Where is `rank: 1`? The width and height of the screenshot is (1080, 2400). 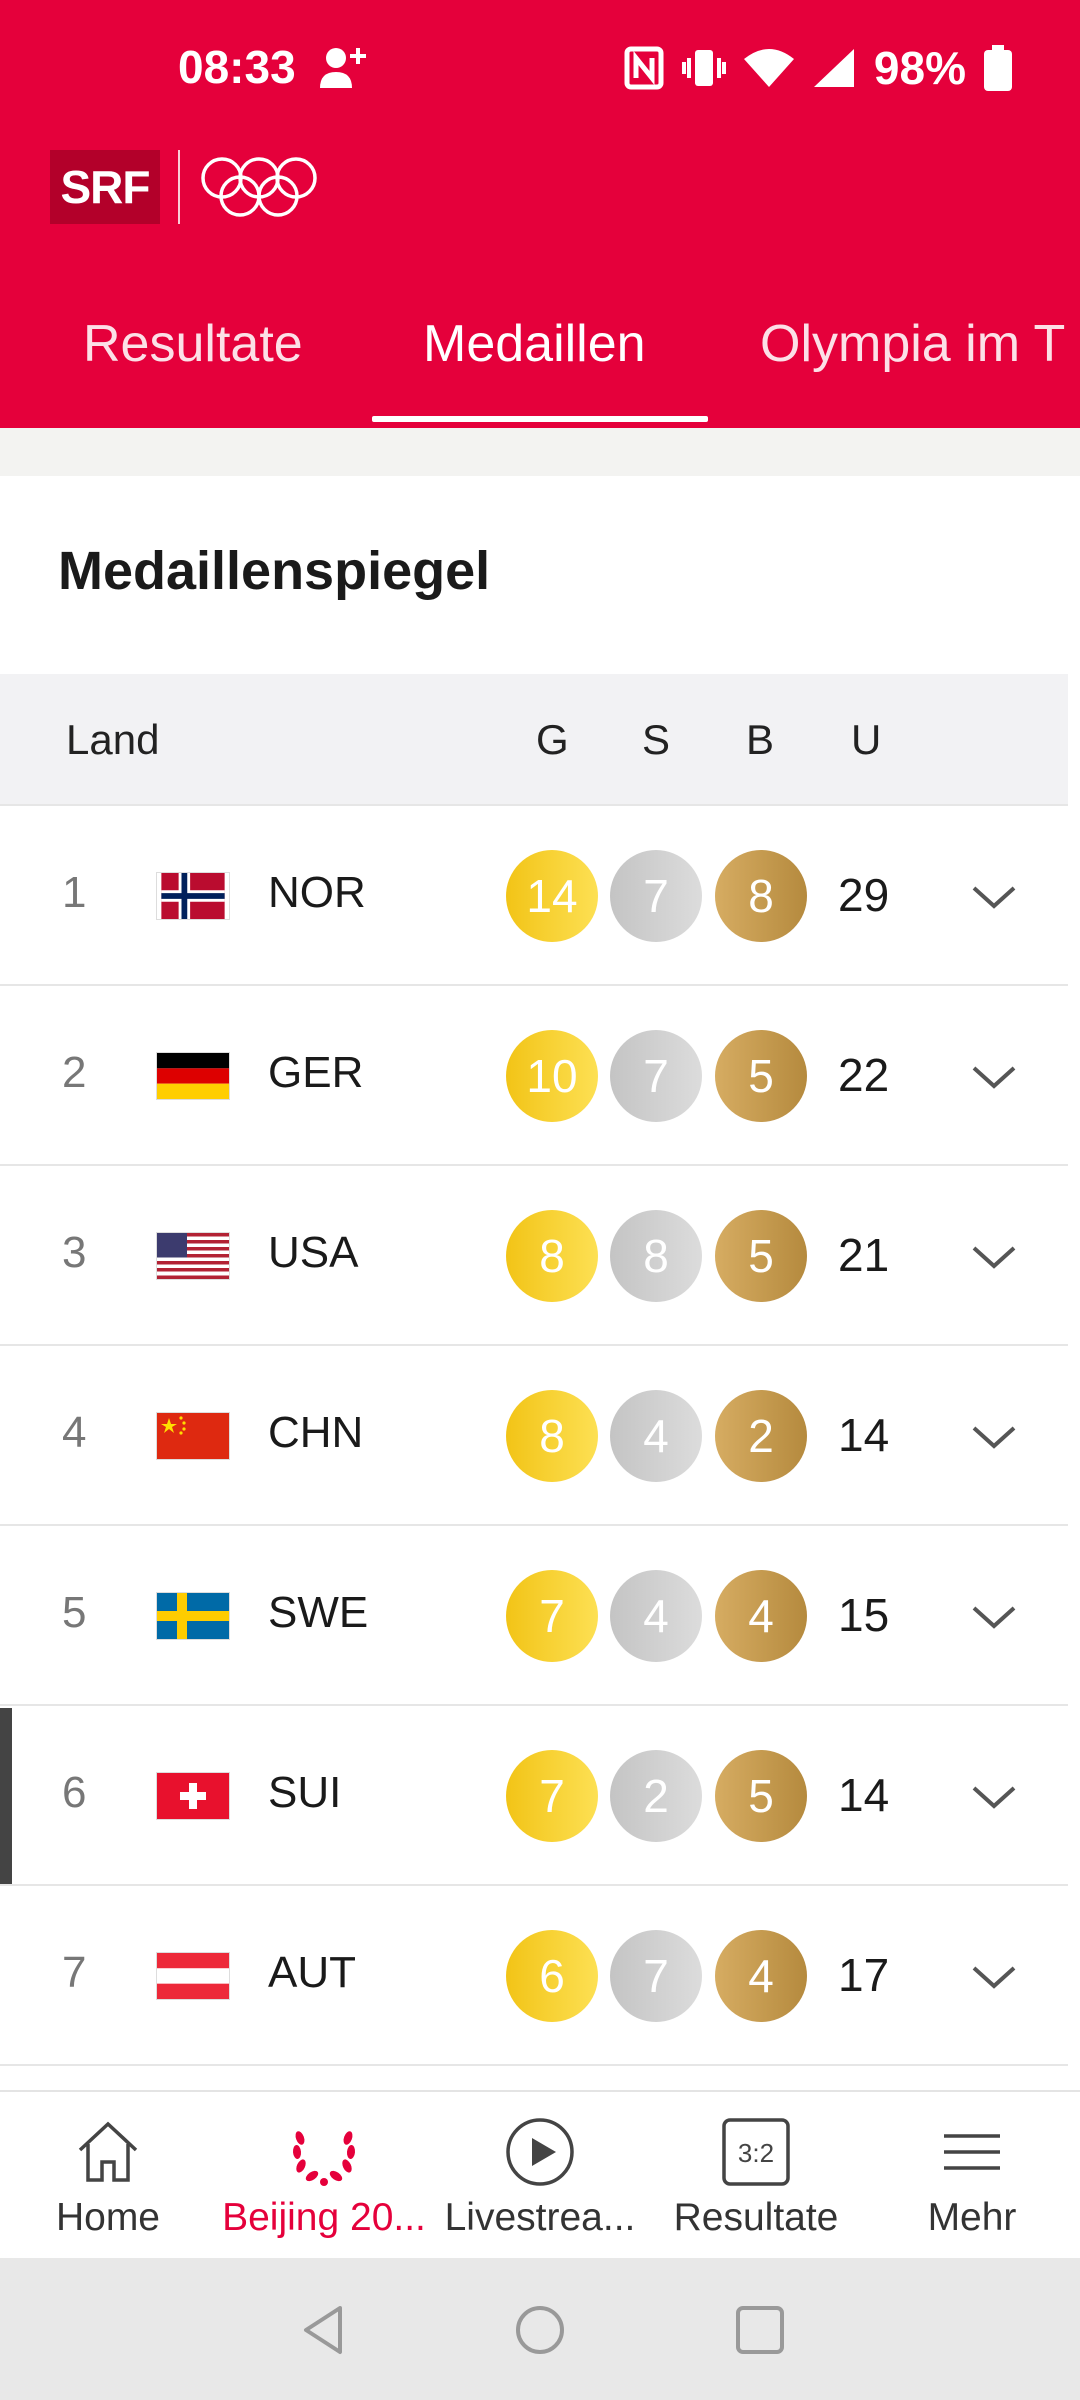 rank: 1 is located at coordinates (74, 892).